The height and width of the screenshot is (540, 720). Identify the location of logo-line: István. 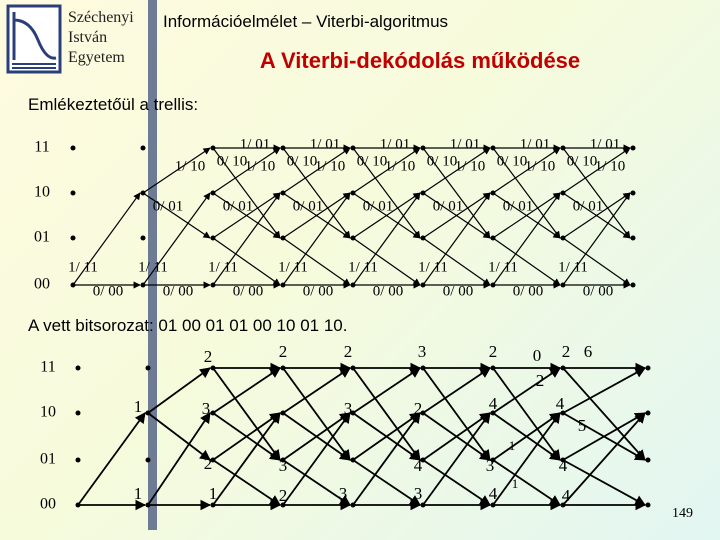
(88, 37).